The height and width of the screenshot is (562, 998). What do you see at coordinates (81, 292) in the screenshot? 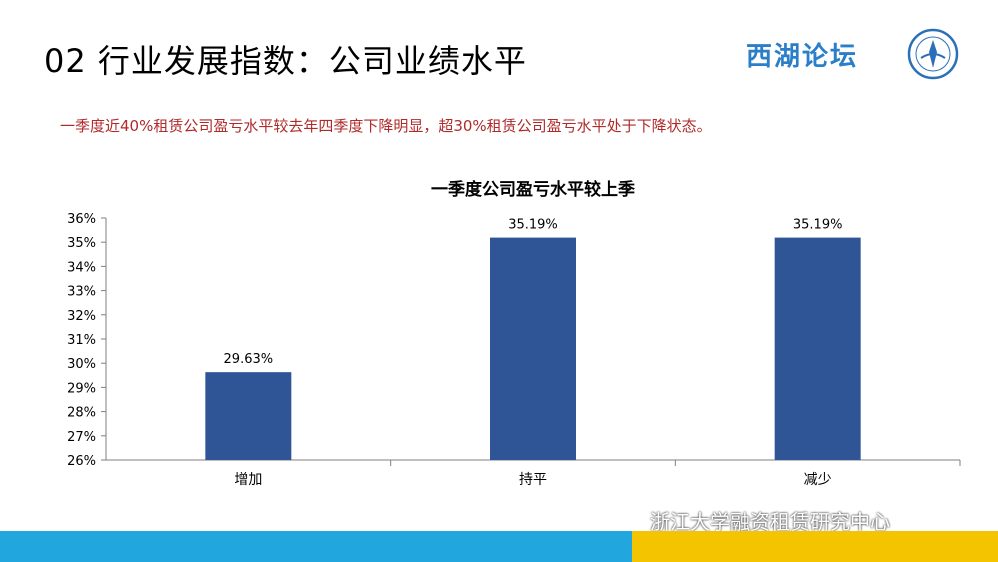
I see `y-tick-label: 33%` at bounding box center [81, 292].